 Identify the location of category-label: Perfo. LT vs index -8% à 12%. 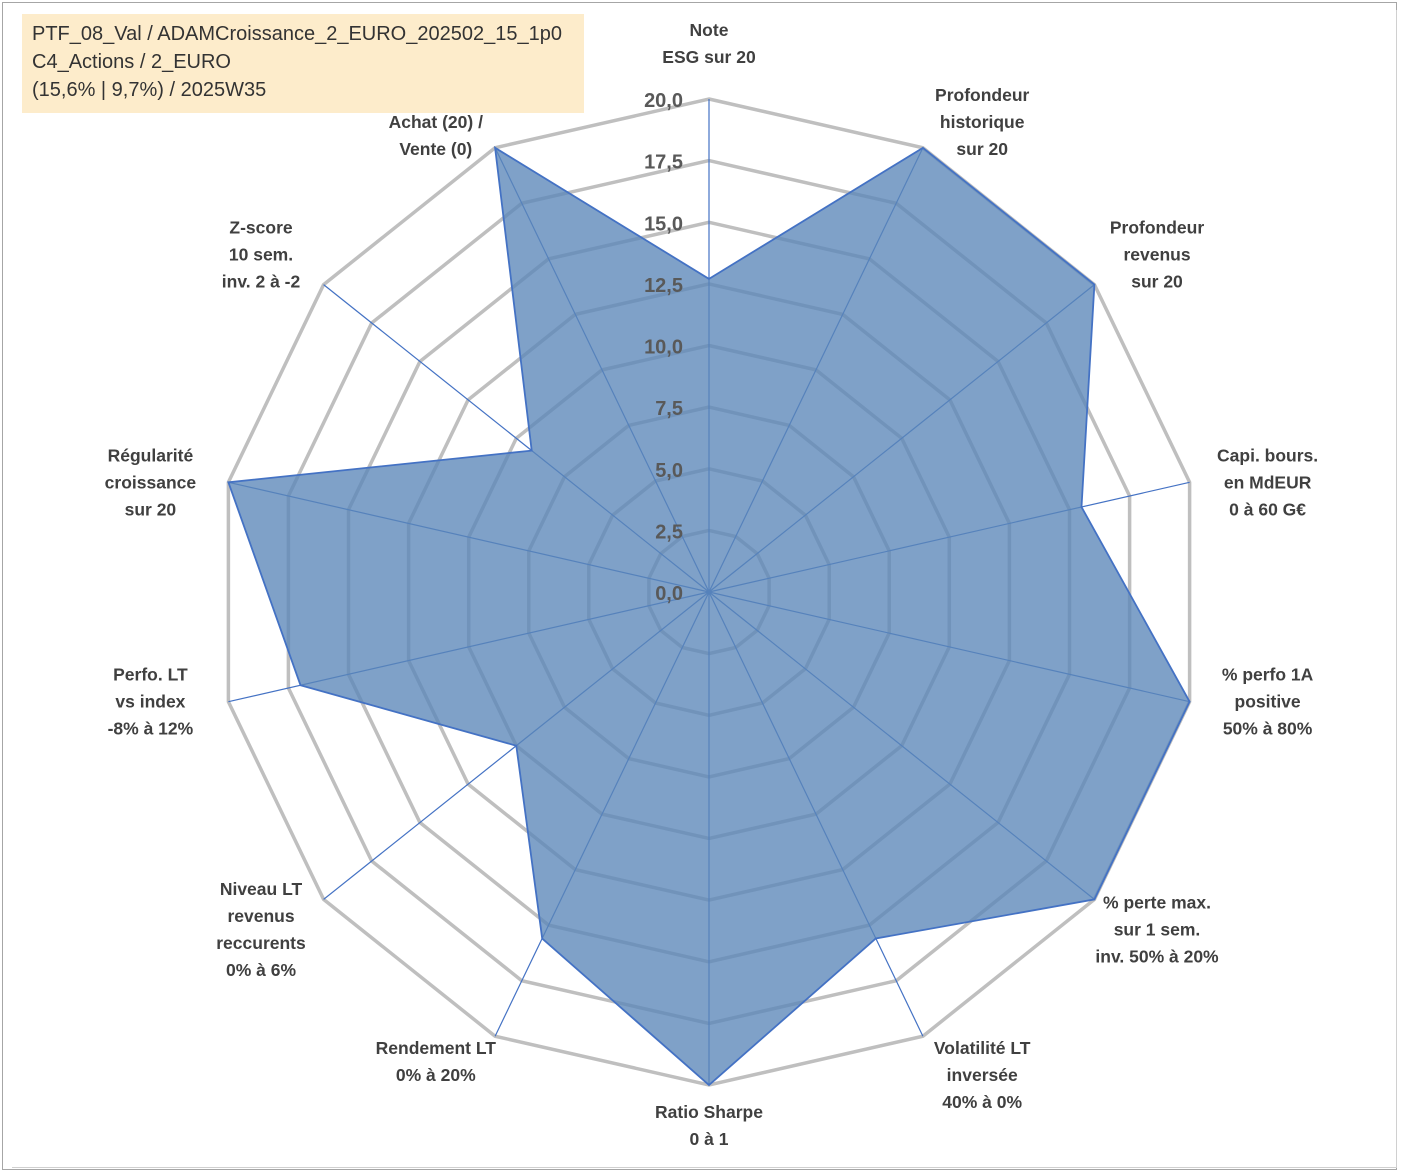
(151, 702).